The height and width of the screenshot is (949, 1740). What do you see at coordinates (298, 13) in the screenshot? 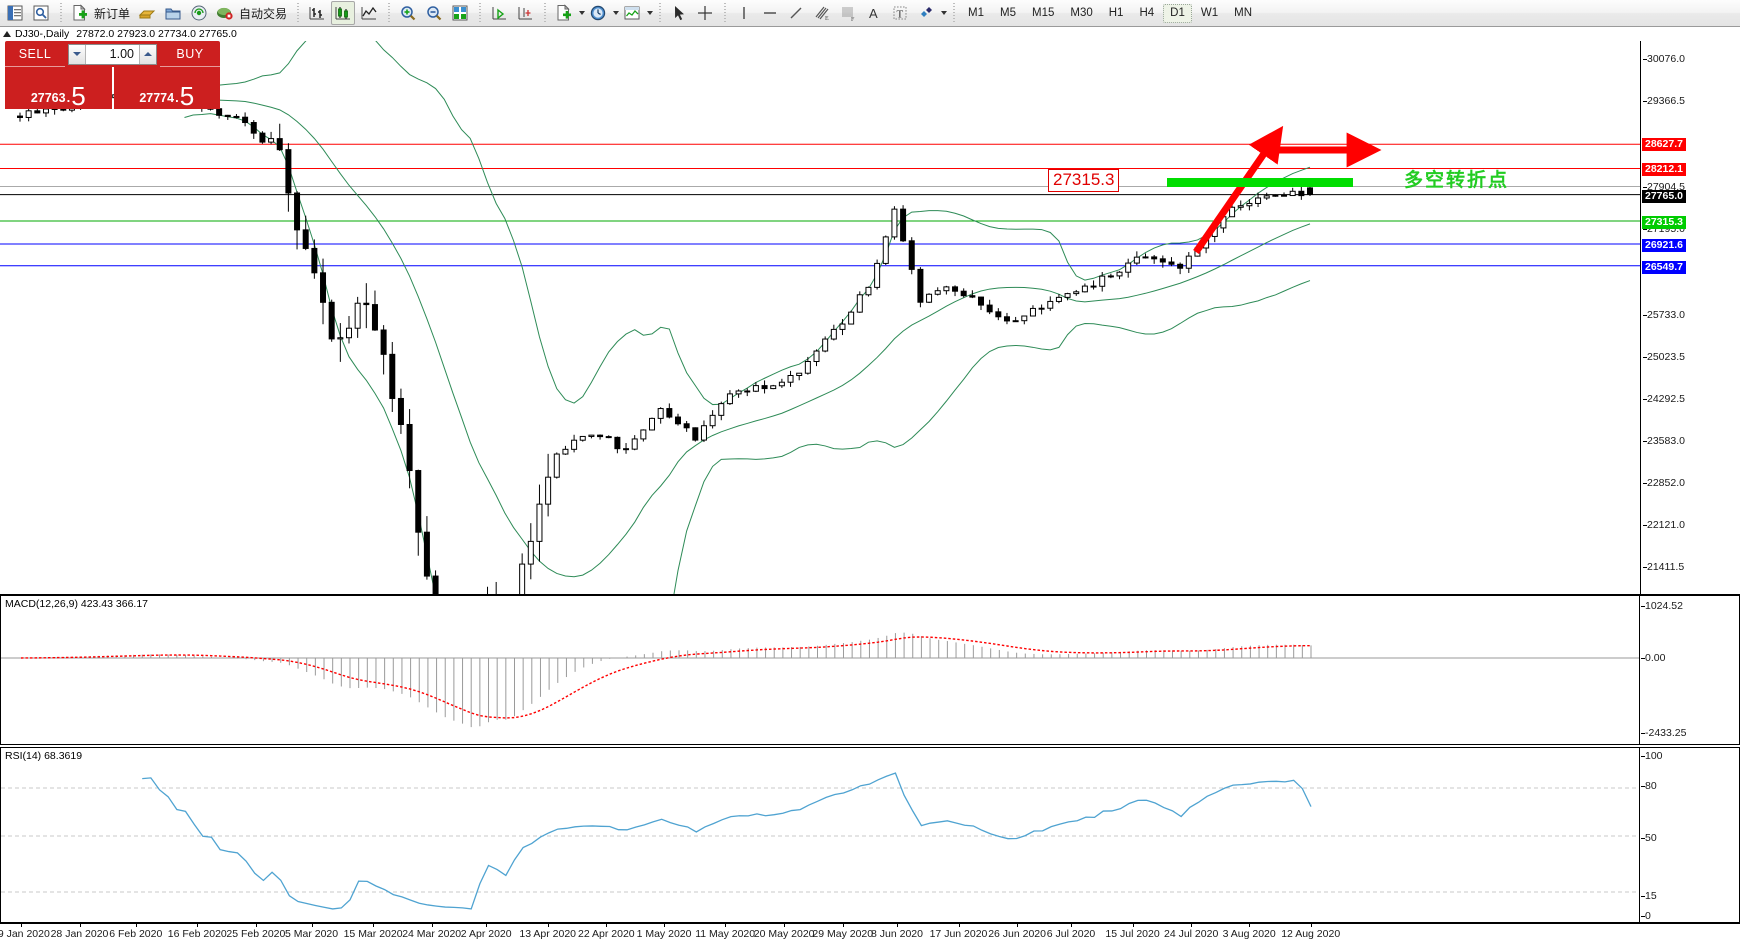
I see `toolbar-separator` at bounding box center [298, 13].